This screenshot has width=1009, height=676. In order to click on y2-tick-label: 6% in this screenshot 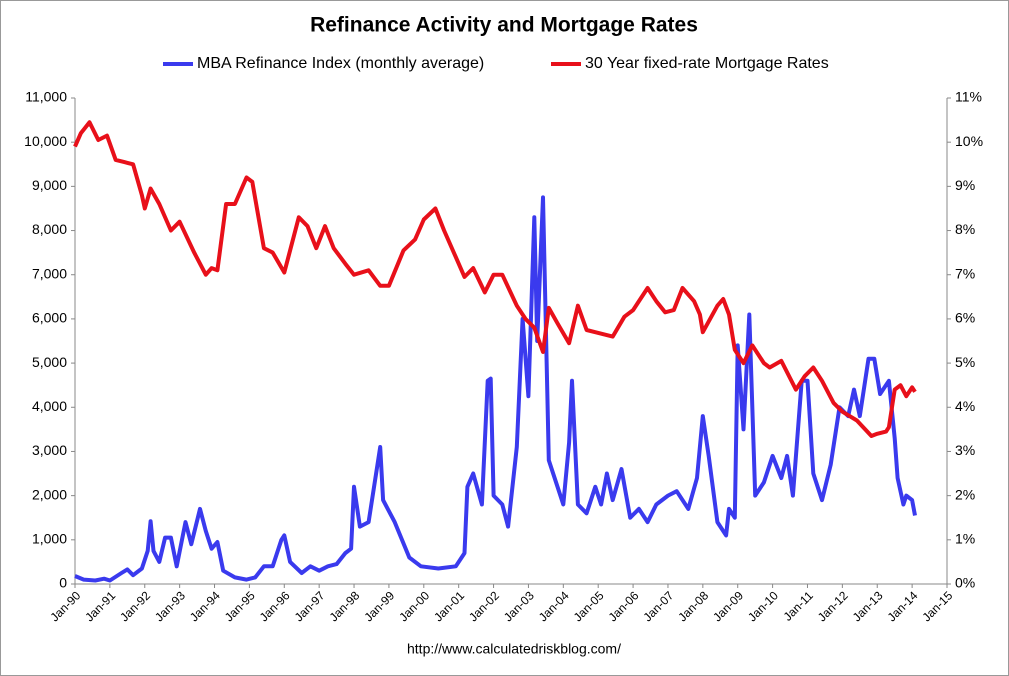, I will do `click(965, 318)`.